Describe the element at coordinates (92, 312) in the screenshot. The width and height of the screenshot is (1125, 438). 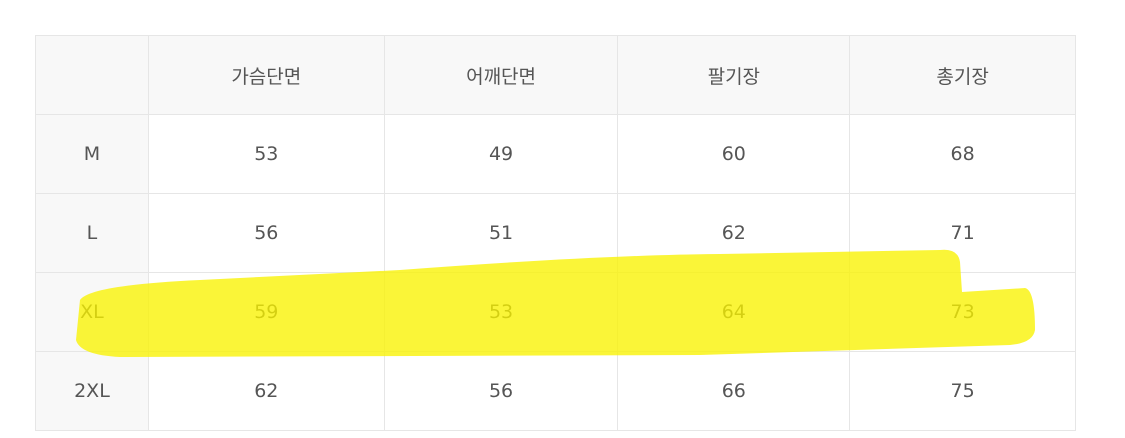
I see `size-label: XL` at that location.